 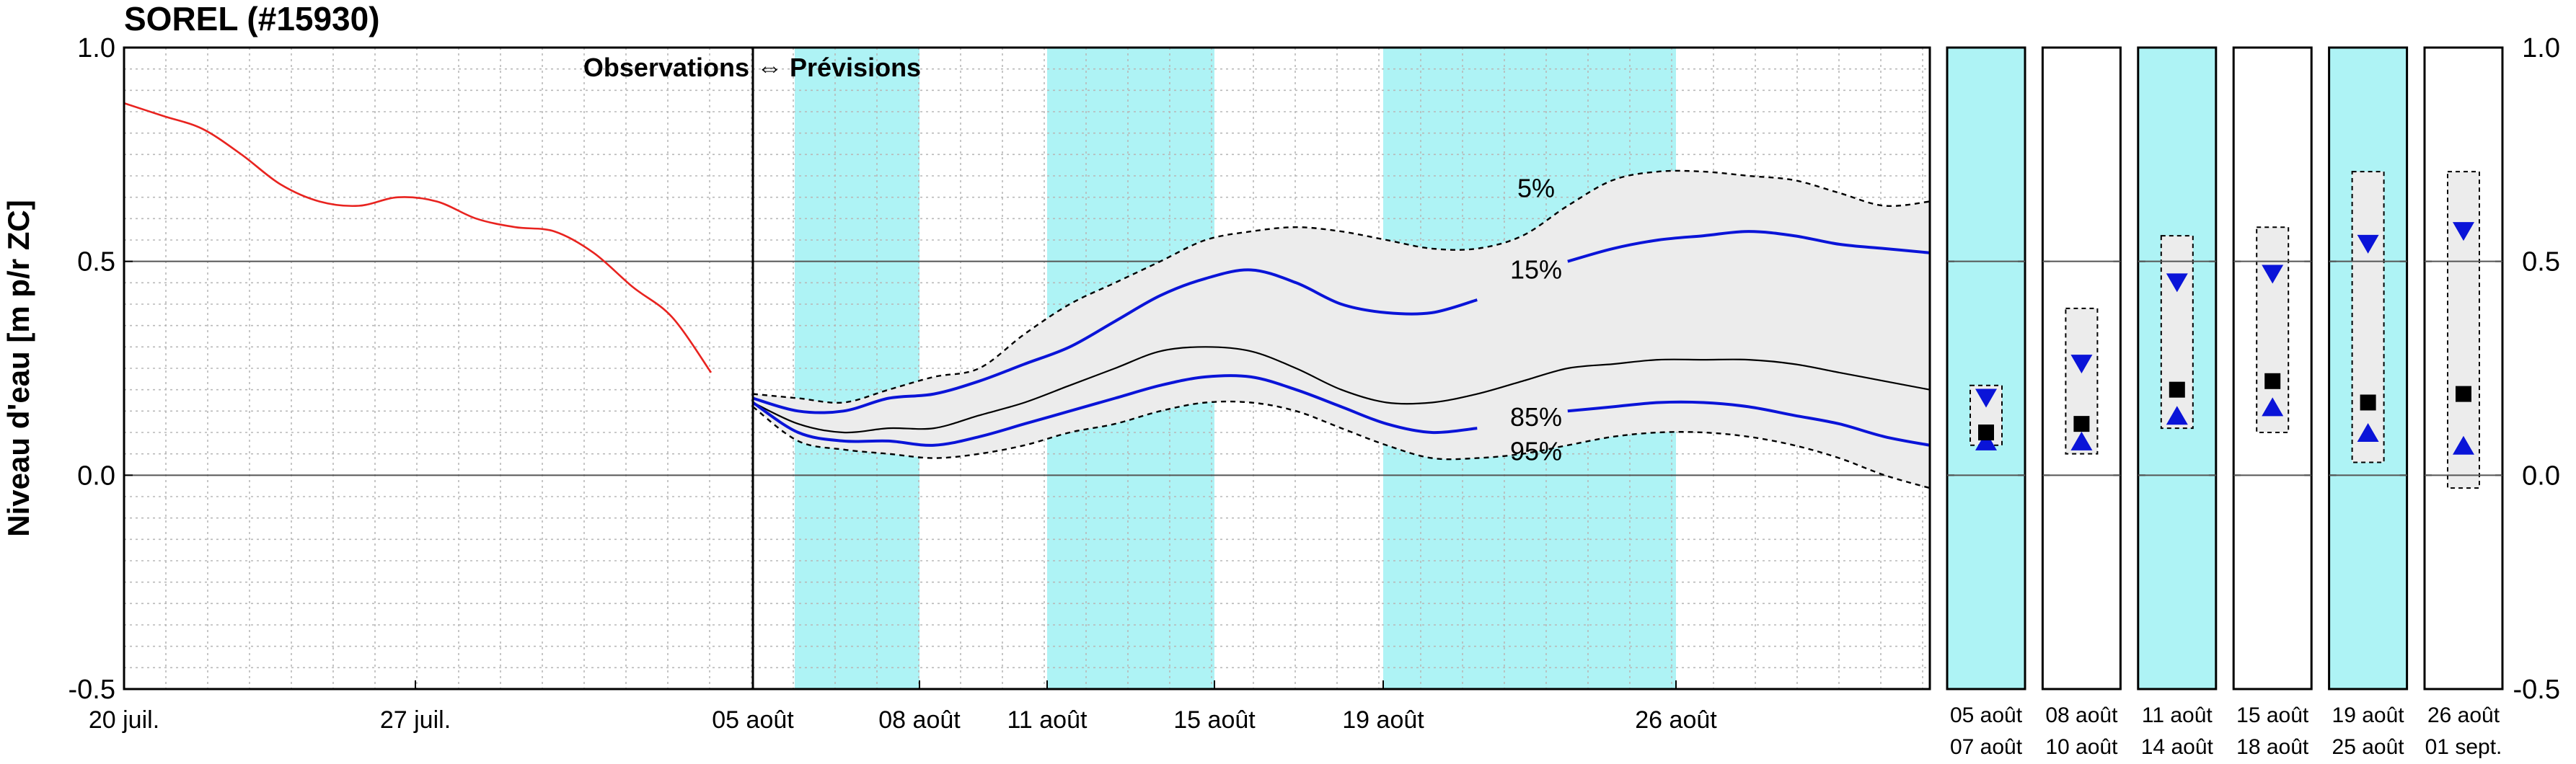 I want to click on y-tick-label-left: -0.5, so click(x=92, y=690).